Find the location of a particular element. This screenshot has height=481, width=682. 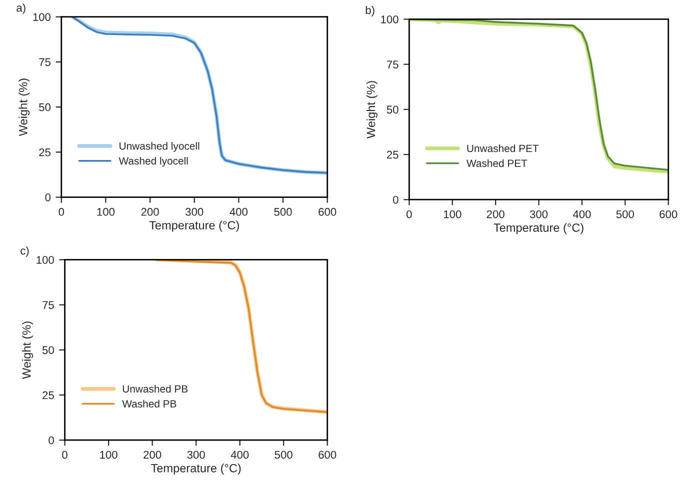

legend-label: Unwashed lyocell is located at coordinates (160, 147).